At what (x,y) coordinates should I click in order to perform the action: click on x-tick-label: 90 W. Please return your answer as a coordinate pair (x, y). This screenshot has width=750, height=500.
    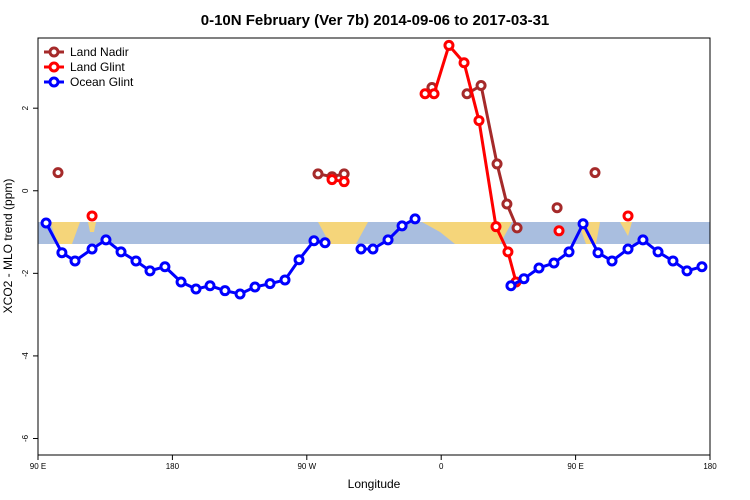
    Looking at the image, I should click on (306, 466).